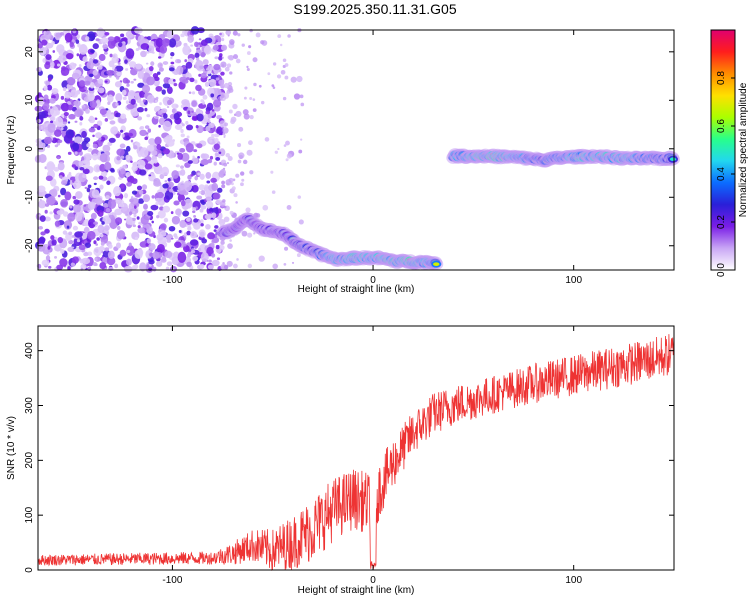  I want to click on spectrogram-y-tick-label: 10, so click(29, 100).